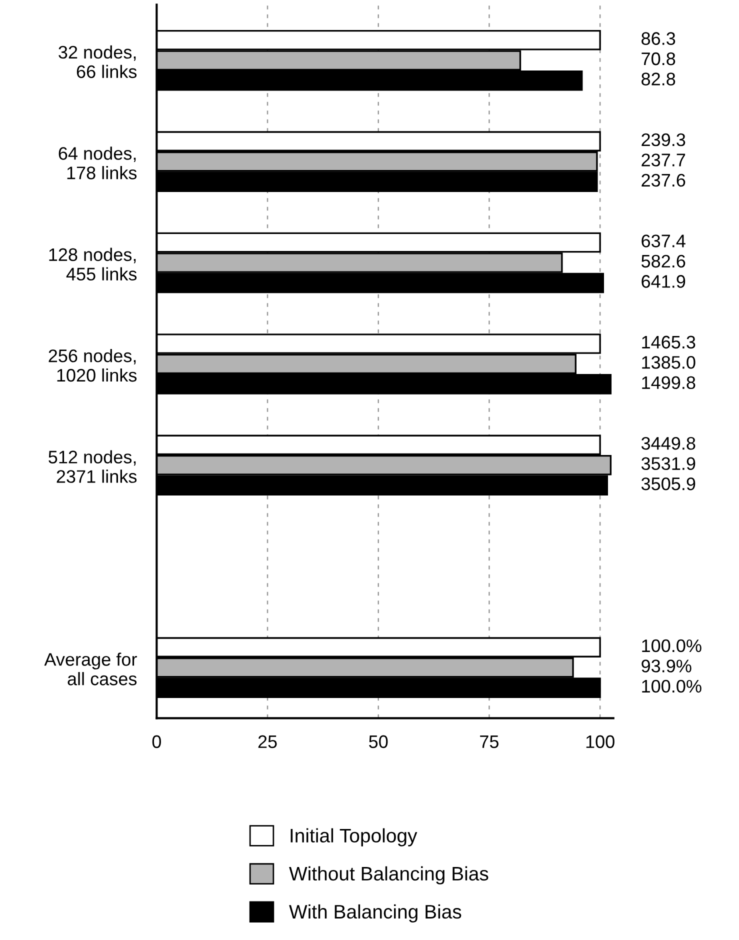 The image size is (739, 940). Describe the element at coordinates (90, 669) in the screenshot. I see `y-tick-label: Average for all cases` at that location.